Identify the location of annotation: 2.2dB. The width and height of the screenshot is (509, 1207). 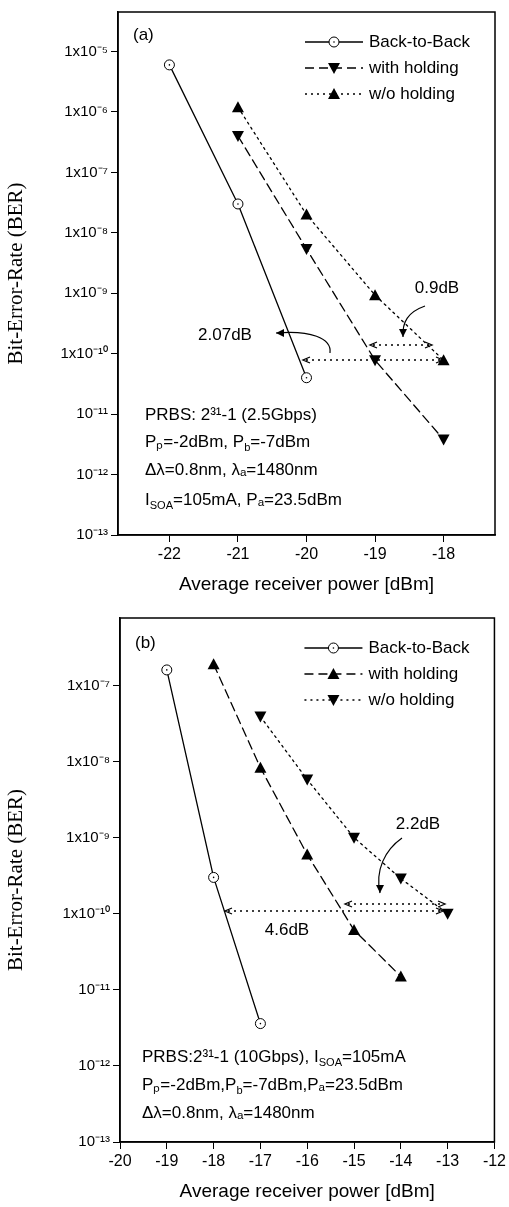
(418, 824).